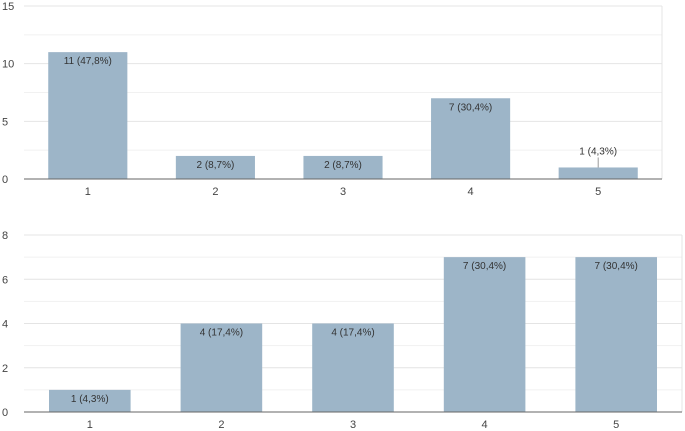 This screenshot has height=431, width=685. What do you see at coordinates (5, 369) in the screenshot?
I see `chart1-y-tick-label: 2` at bounding box center [5, 369].